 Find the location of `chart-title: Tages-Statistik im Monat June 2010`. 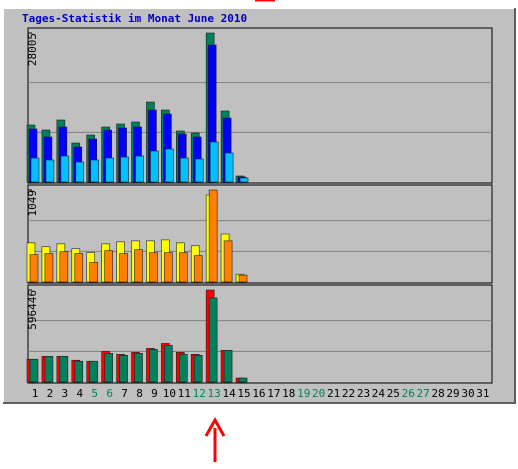

chart-title: Tages-Statistik im Monat June 2010 is located at coordinates (134, 18).